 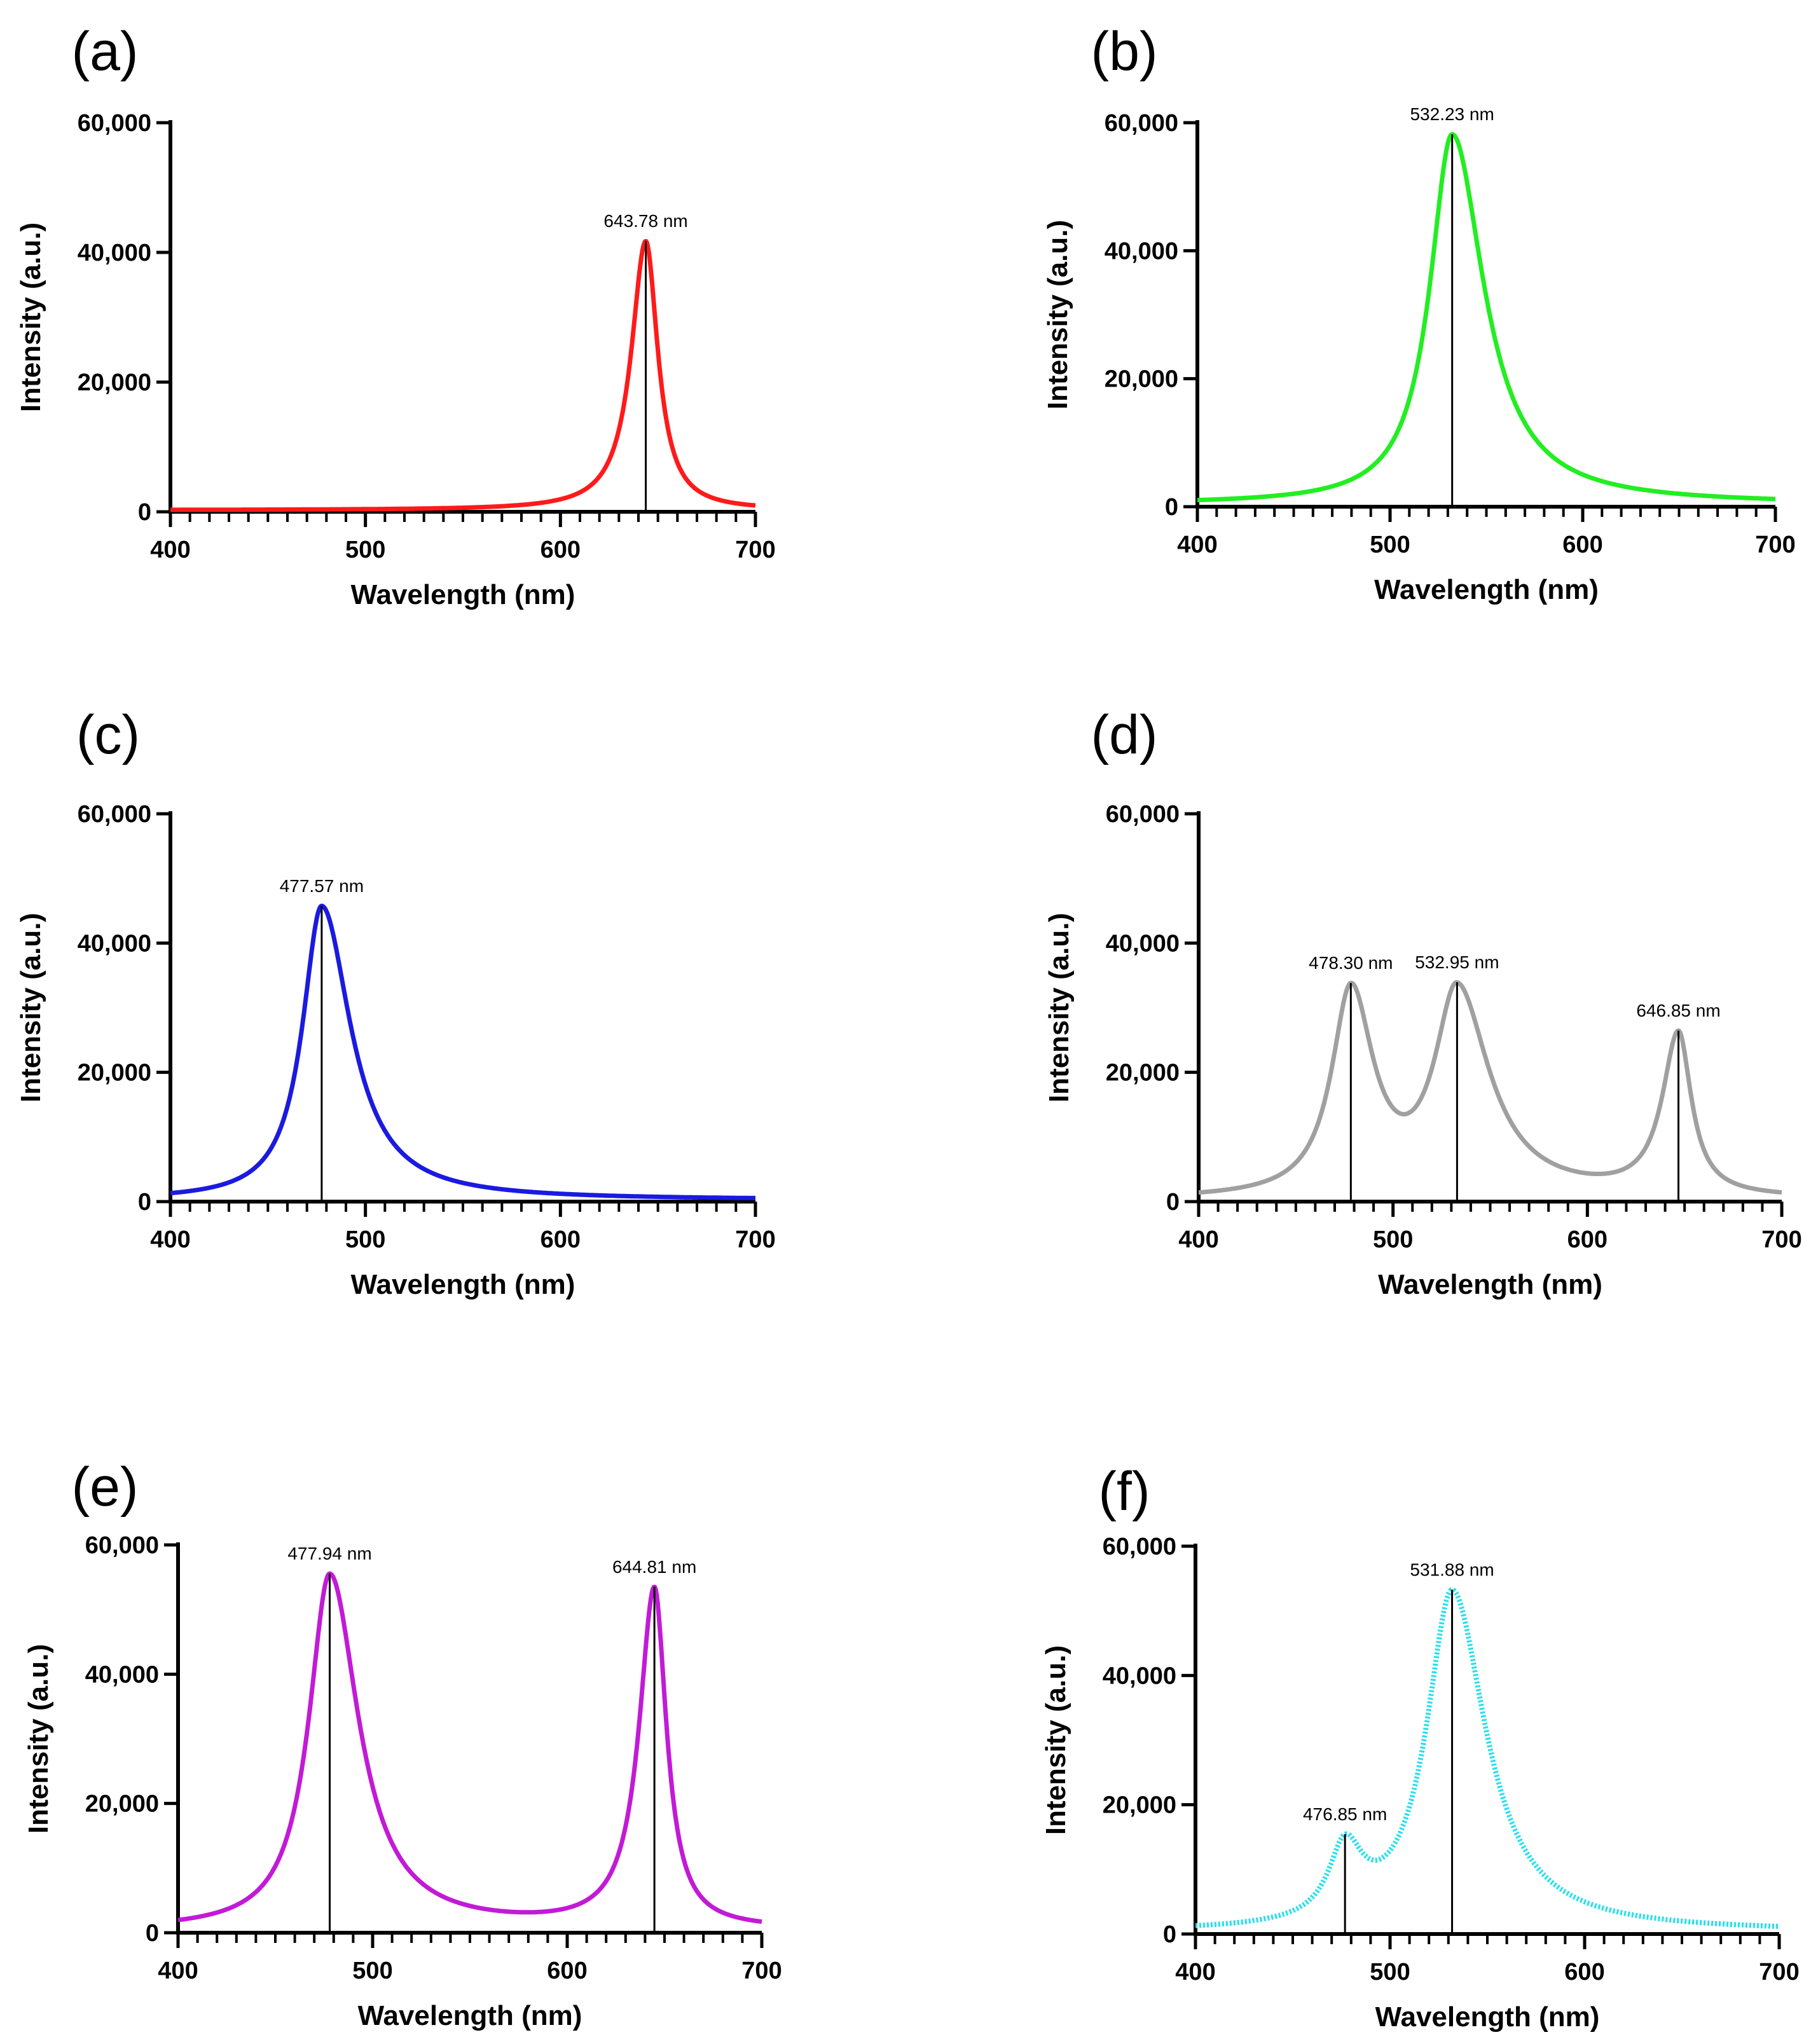 What do you see at coordinates (322, 886) in the screenshot?
I see `peak-label: 477.57 nm` at bounding box center [322, 886].